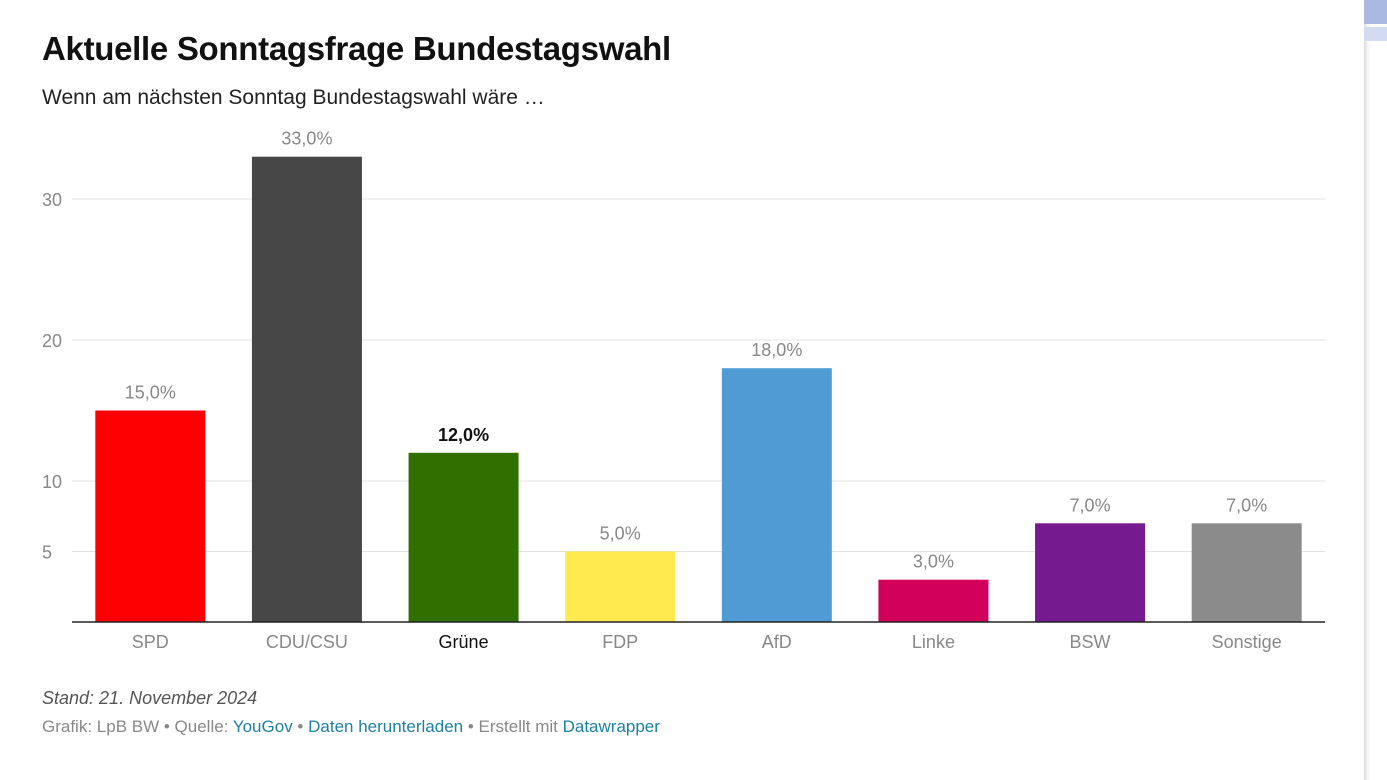 The width and height of the screenshot is (1387, 780). I want to click on chart-title: Aktuelle Sonntagsfrage Bundestagswahl, so click(356, 48).